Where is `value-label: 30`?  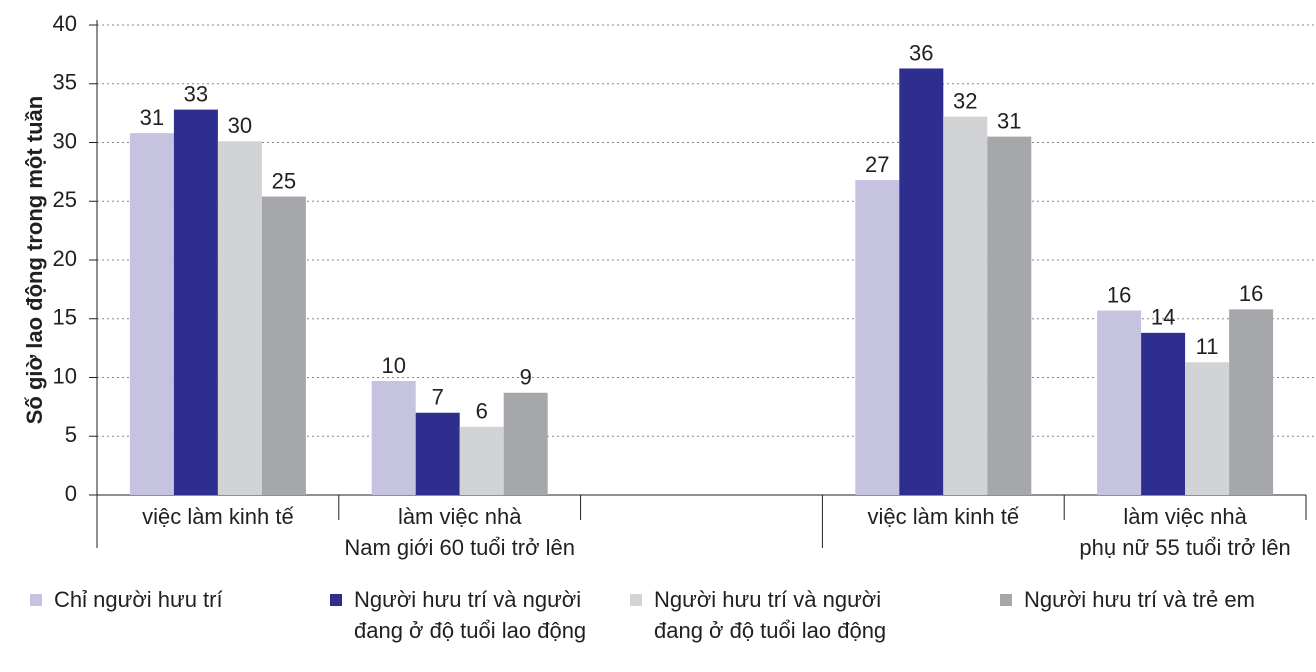 value-label: 30 is located at coordinates (240, 125).